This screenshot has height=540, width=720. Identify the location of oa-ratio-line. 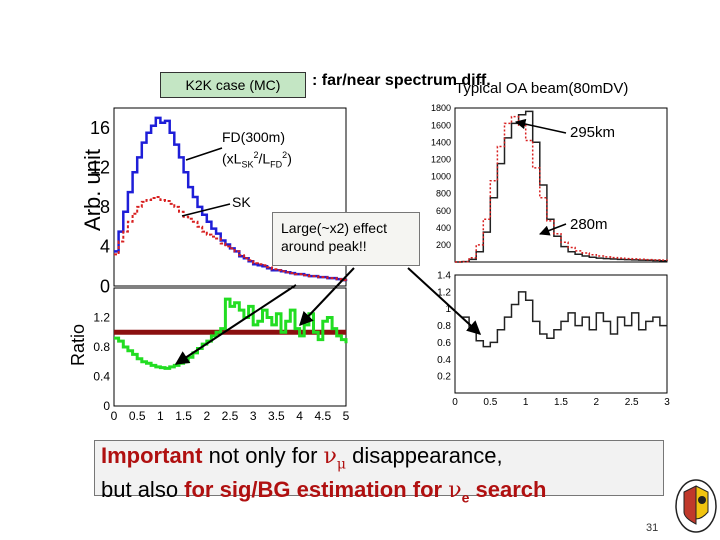
(564, 319).